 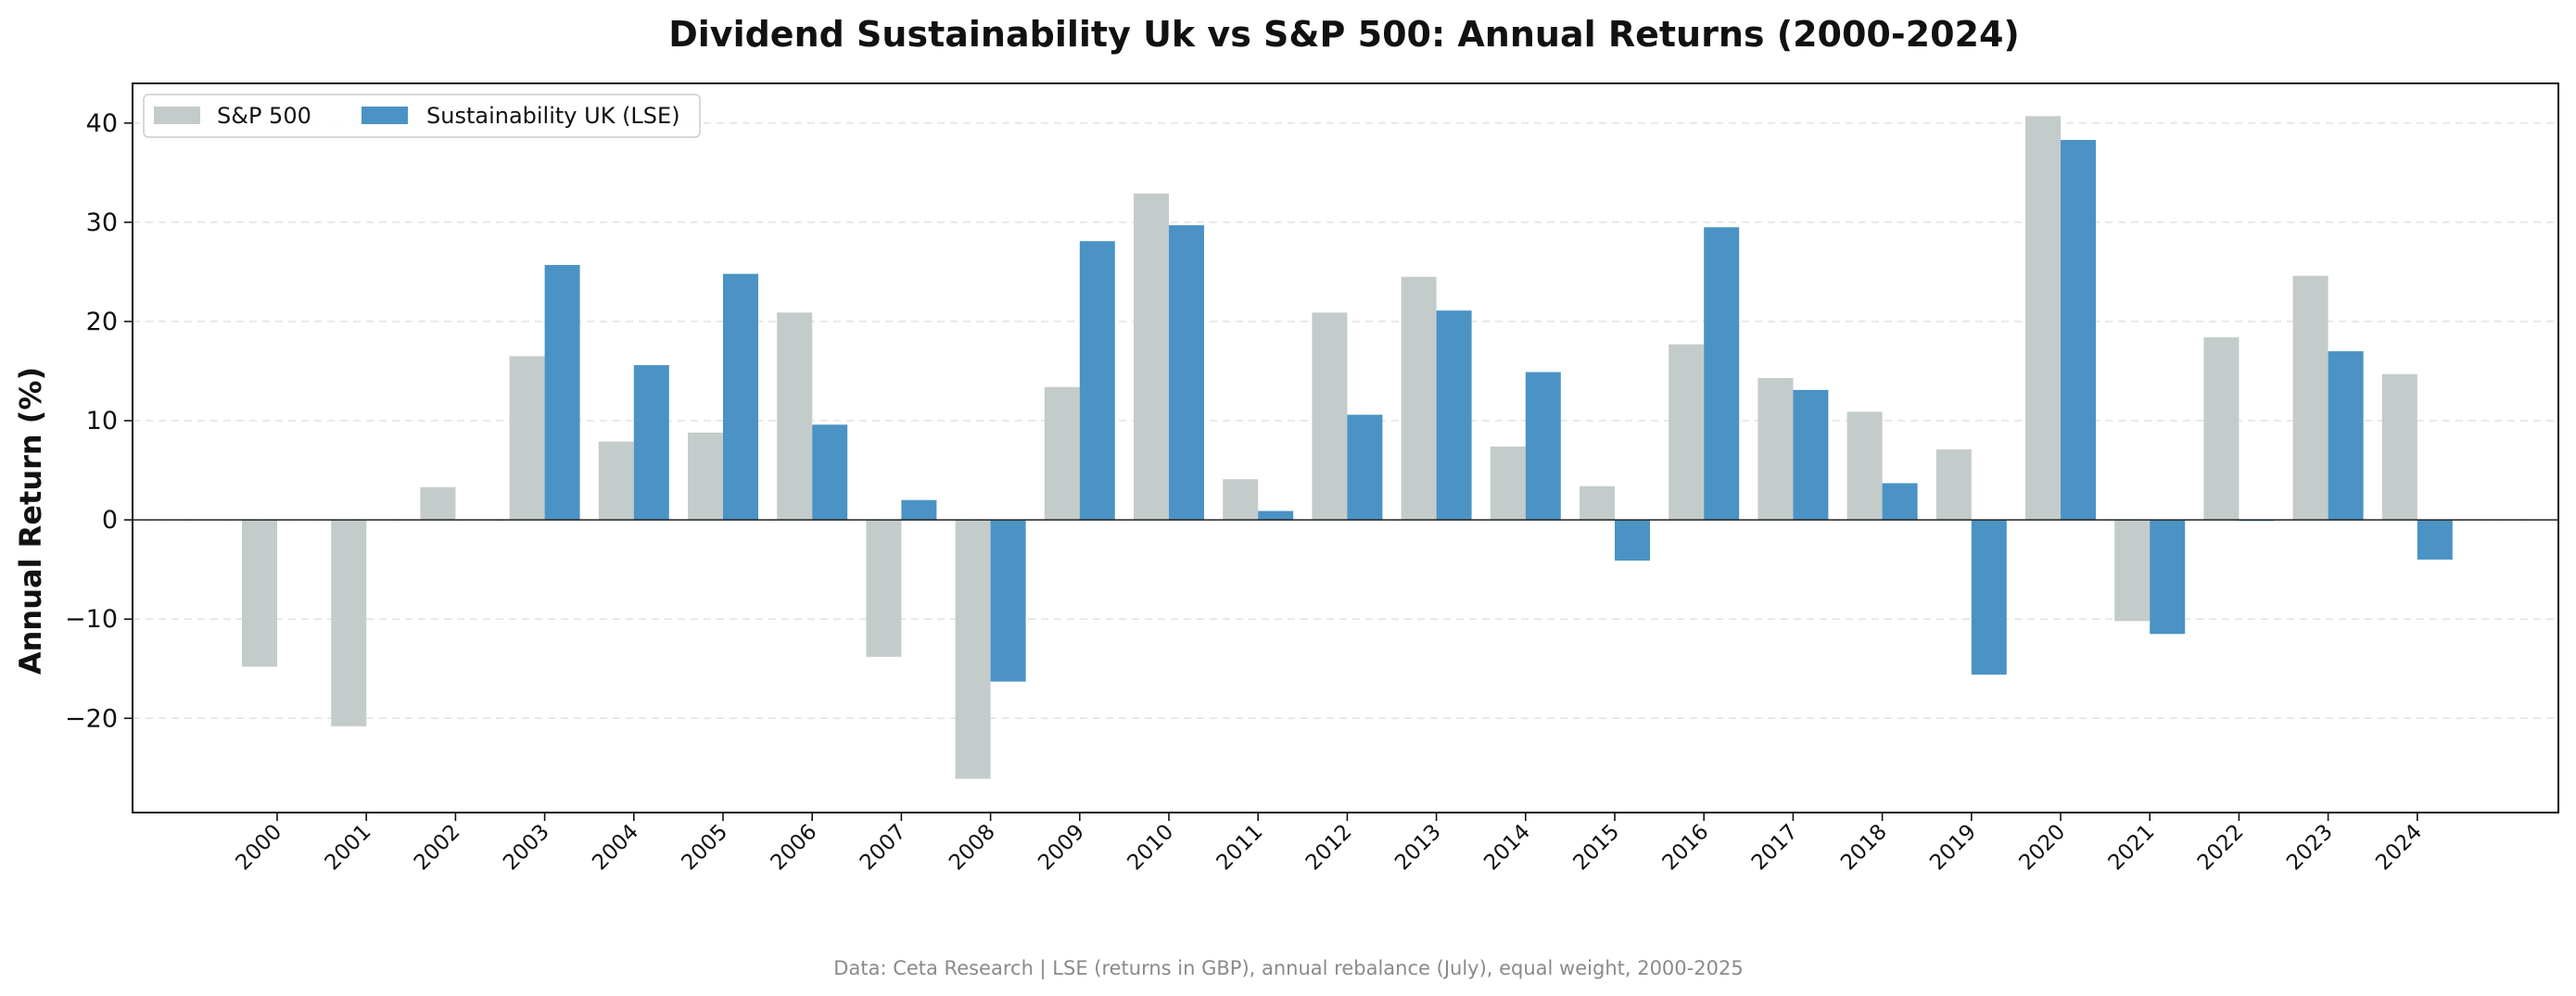 What do you see at coordinates (1330, 416) in the screenshot?
I see `bar-sp500-2012` at bounding box center [1330, 416].